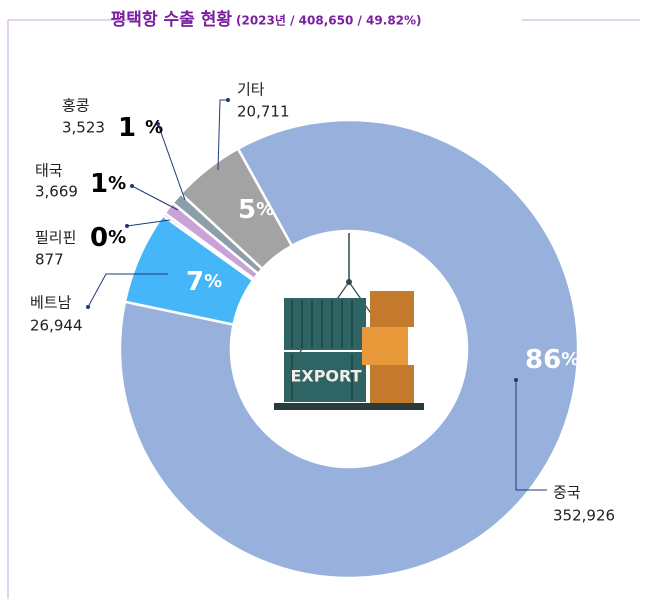  What do you see at coordinates (325, 376) in the screenshot?
I see `icon-text: EXPORT` at bounding box center [325, 376].